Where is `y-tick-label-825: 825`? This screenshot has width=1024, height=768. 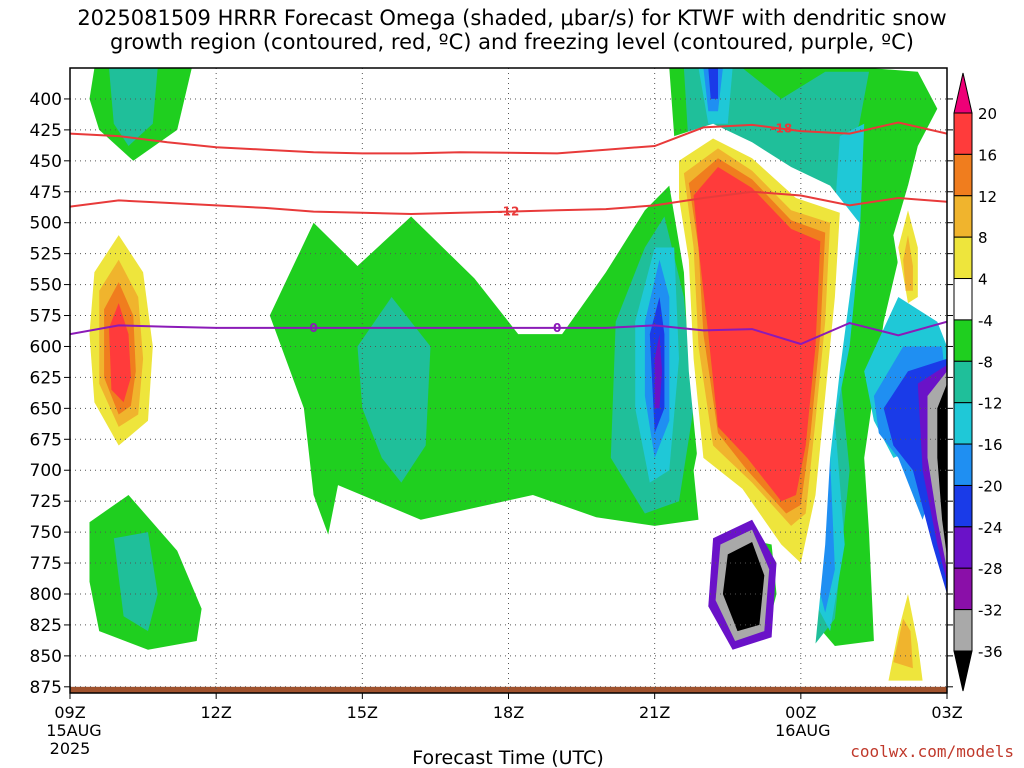
y-tick-label-825: 825 is located at coordinates (46, 626).